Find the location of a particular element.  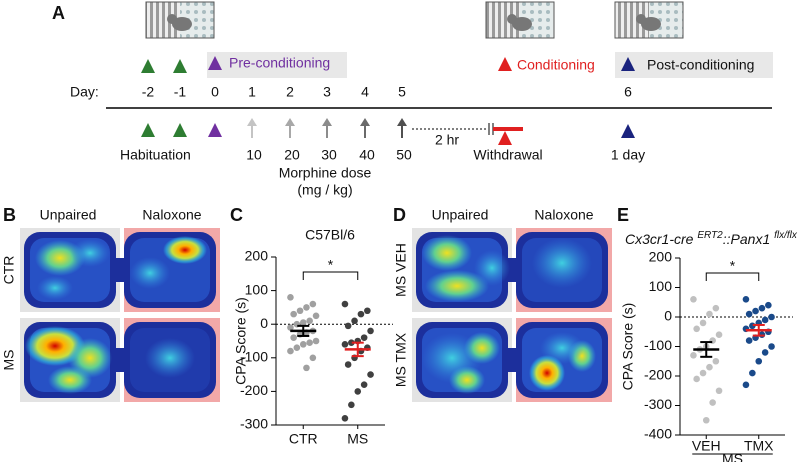

after: 1 day is located at coordinates (628, 155).